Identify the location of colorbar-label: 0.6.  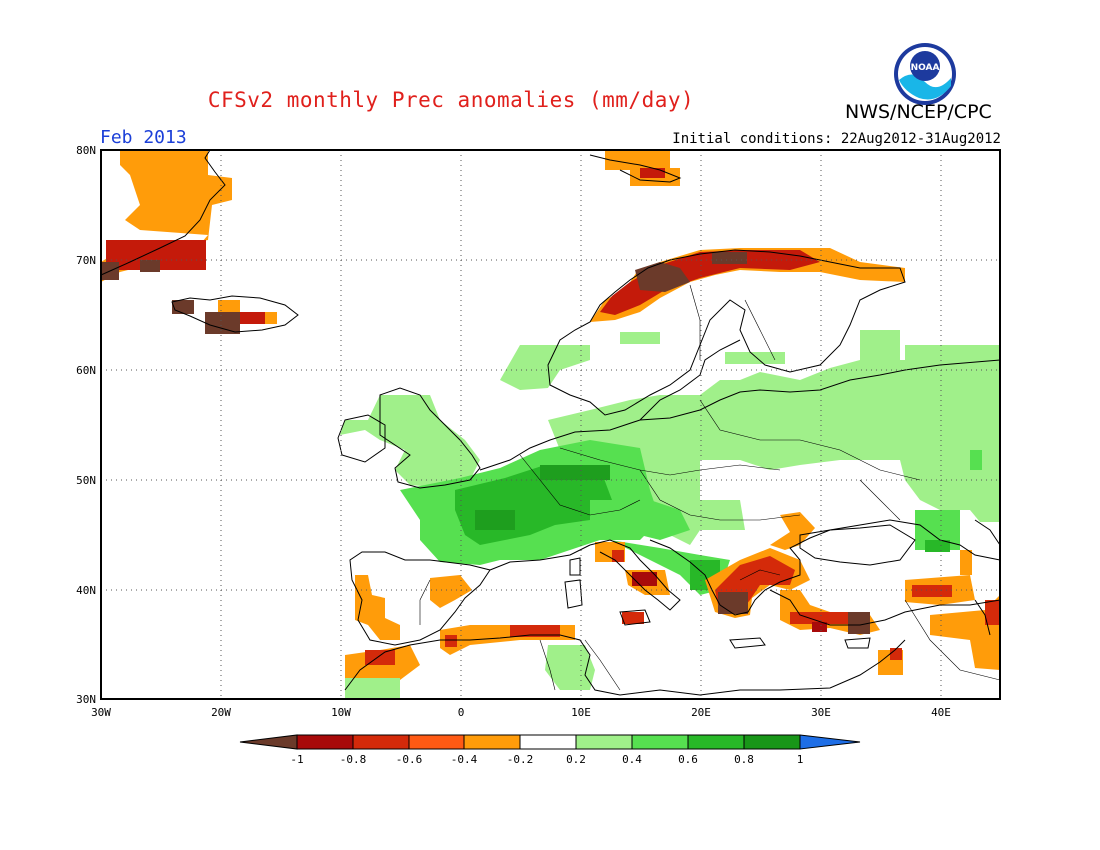
(688, 759).